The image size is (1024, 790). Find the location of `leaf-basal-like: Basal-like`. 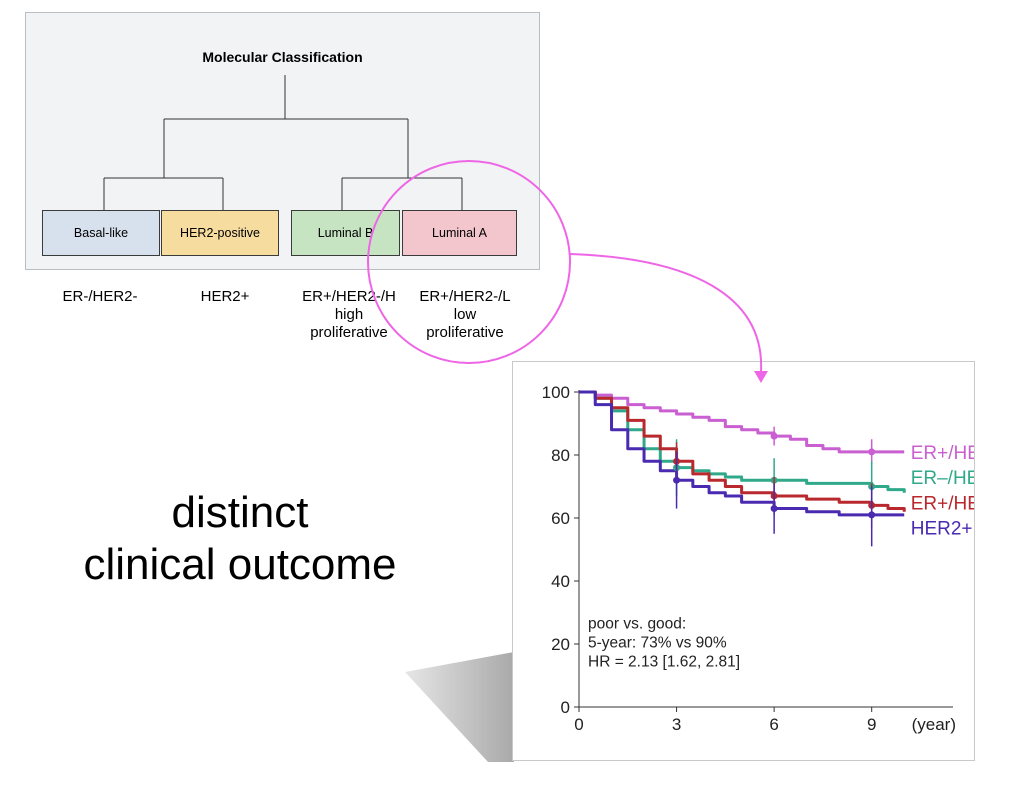

leaf-basal-like: Basal-like is located at coordinates (101, 233).